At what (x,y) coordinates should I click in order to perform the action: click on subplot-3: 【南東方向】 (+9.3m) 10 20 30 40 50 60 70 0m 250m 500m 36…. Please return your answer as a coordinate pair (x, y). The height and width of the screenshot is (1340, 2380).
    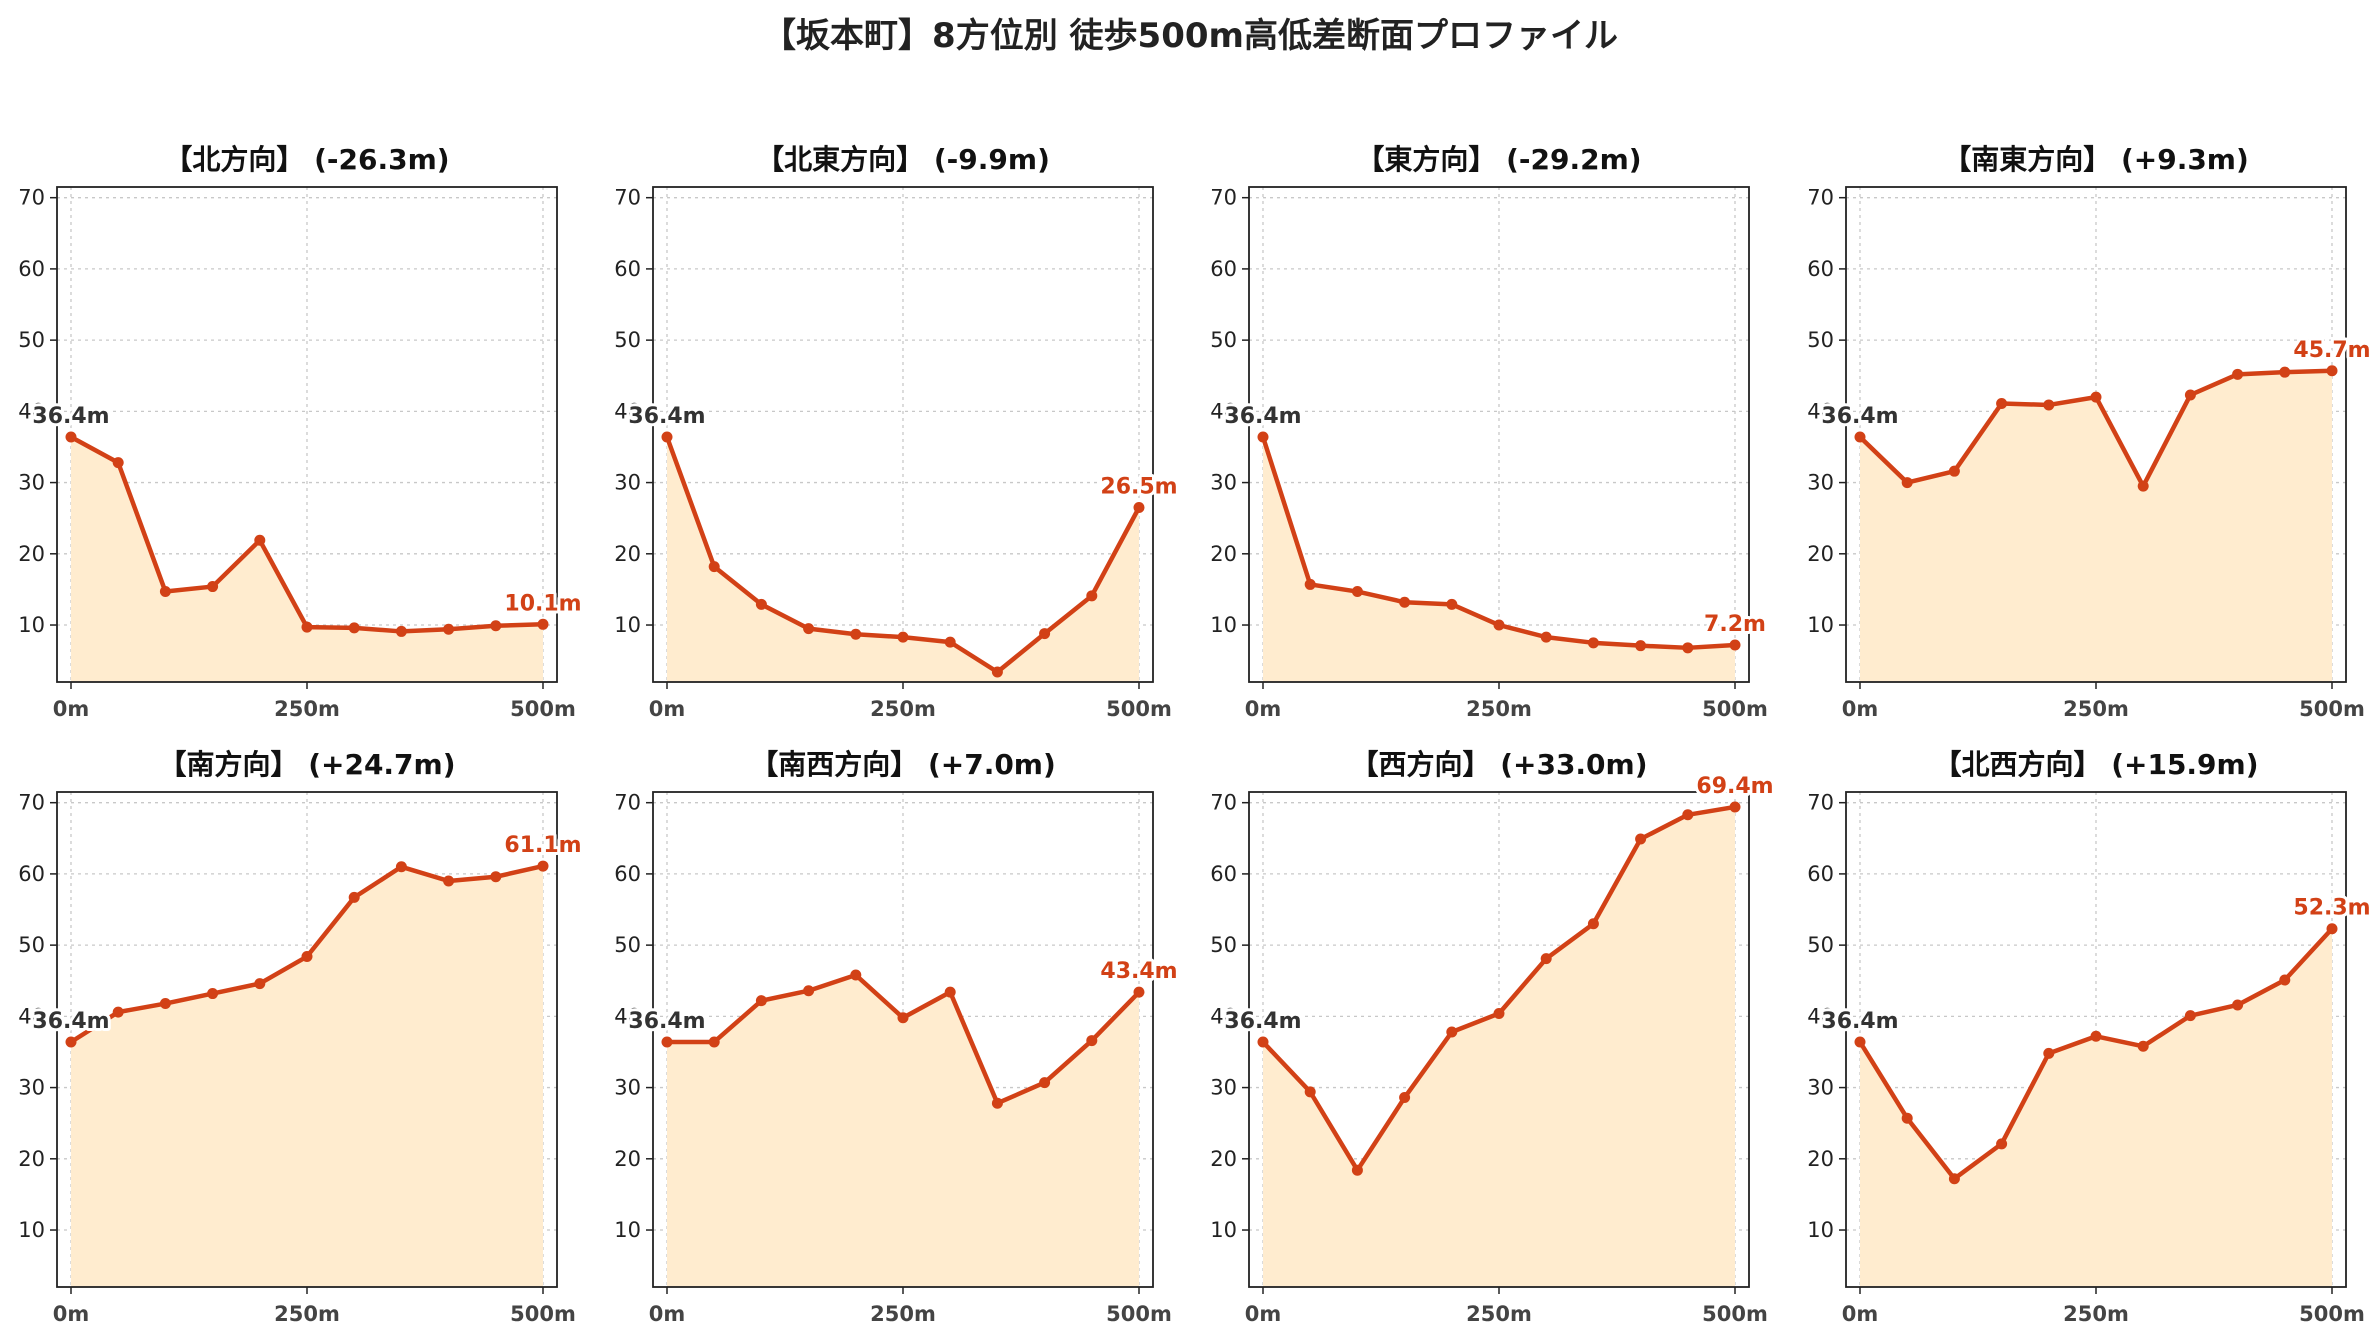
    Looking at the image, I should click on (2090, 432).